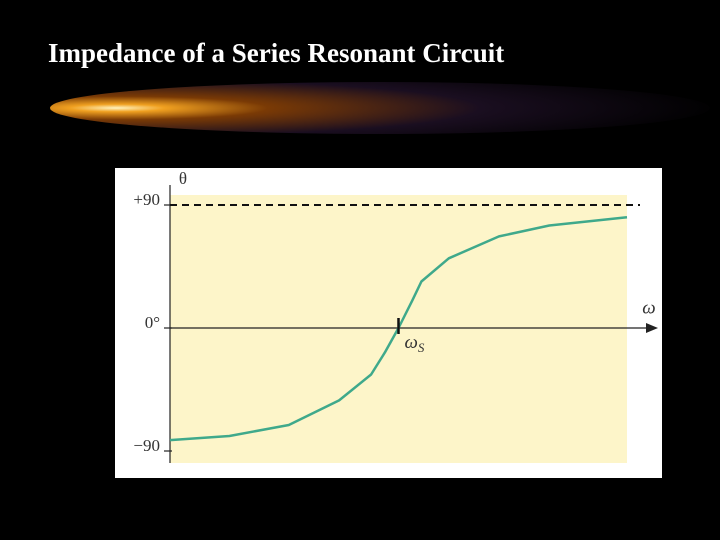 This screenshot has width=720, height=540. Describe the element at coordinates (648, 307) in the screenshot. I see `x-axis-label: ω` at that location.